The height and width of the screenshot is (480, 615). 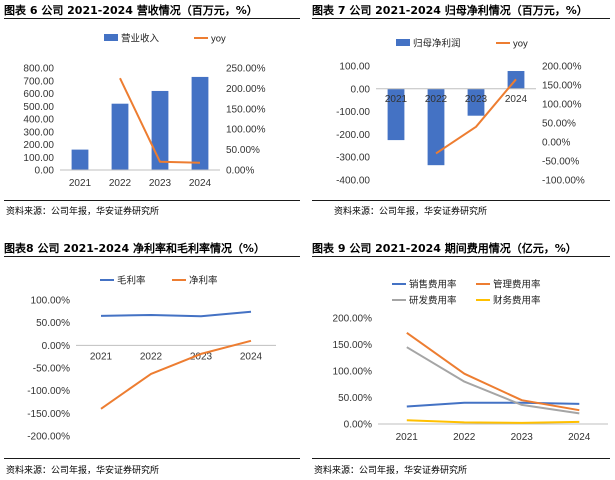 I want to click on y-tick-label: 150.00%, so click(x=353, y=345).